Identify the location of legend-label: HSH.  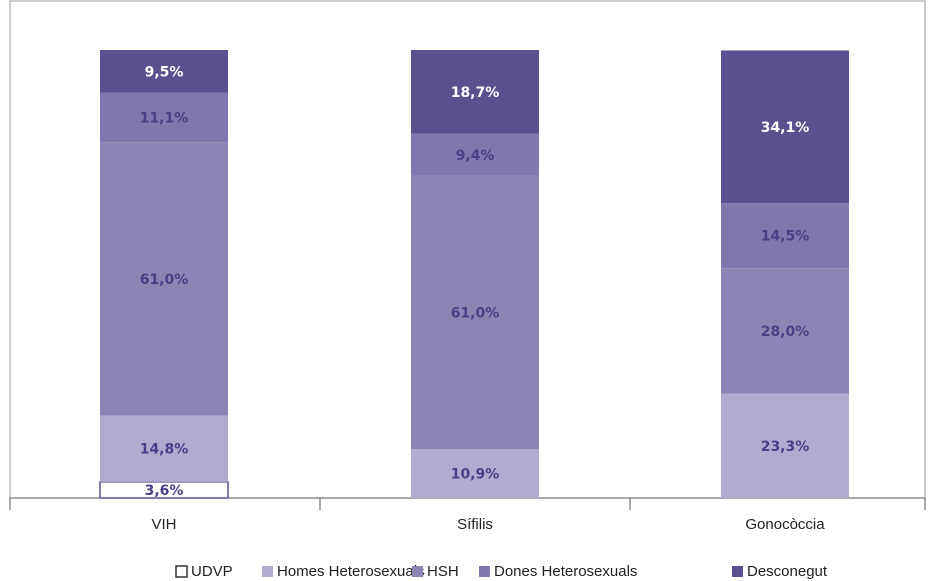
(443, 571).